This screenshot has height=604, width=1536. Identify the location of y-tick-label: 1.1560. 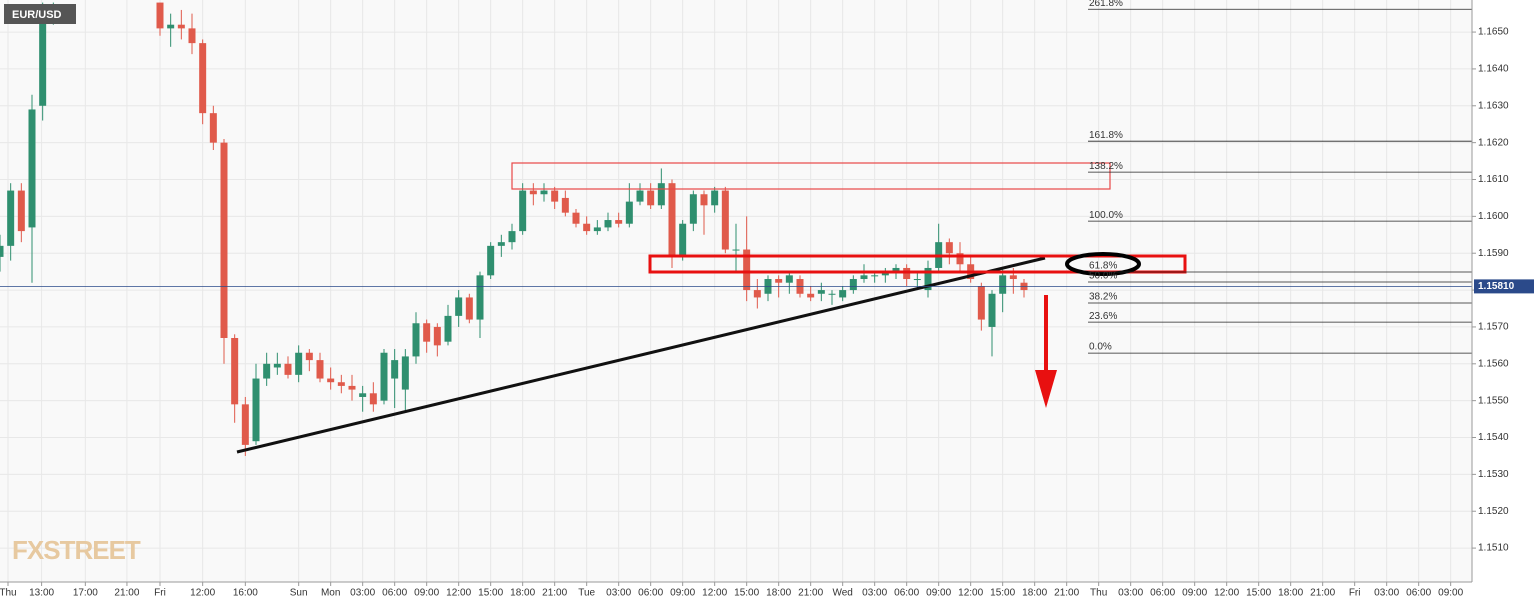
(1493, 363).